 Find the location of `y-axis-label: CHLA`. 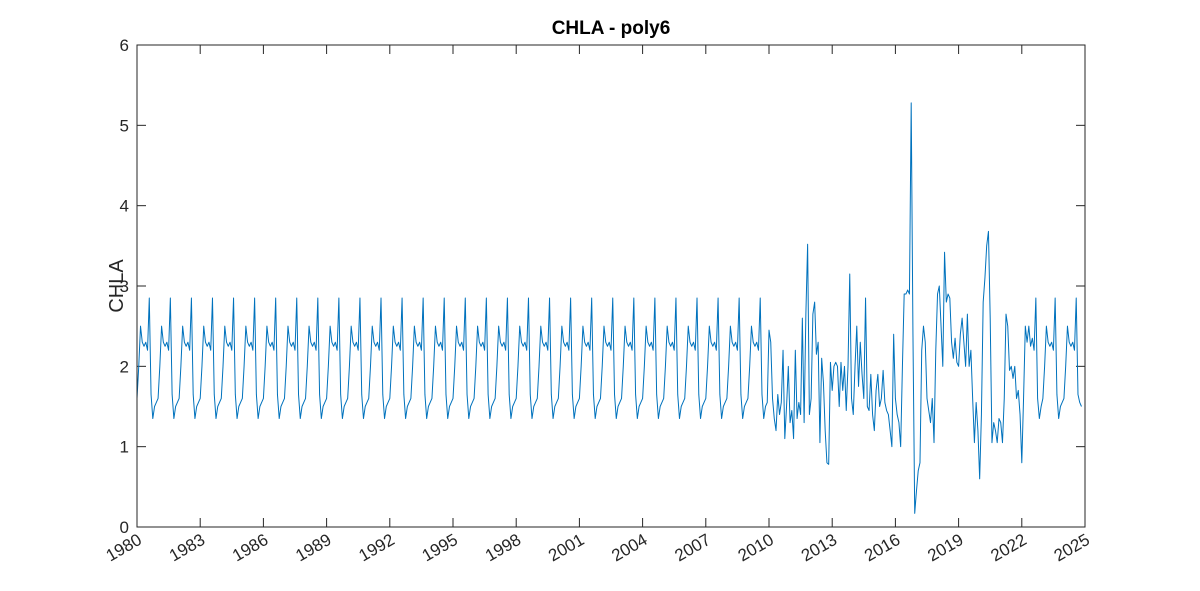

y-axis-label: CHLA is located at coordinates (117, 286).